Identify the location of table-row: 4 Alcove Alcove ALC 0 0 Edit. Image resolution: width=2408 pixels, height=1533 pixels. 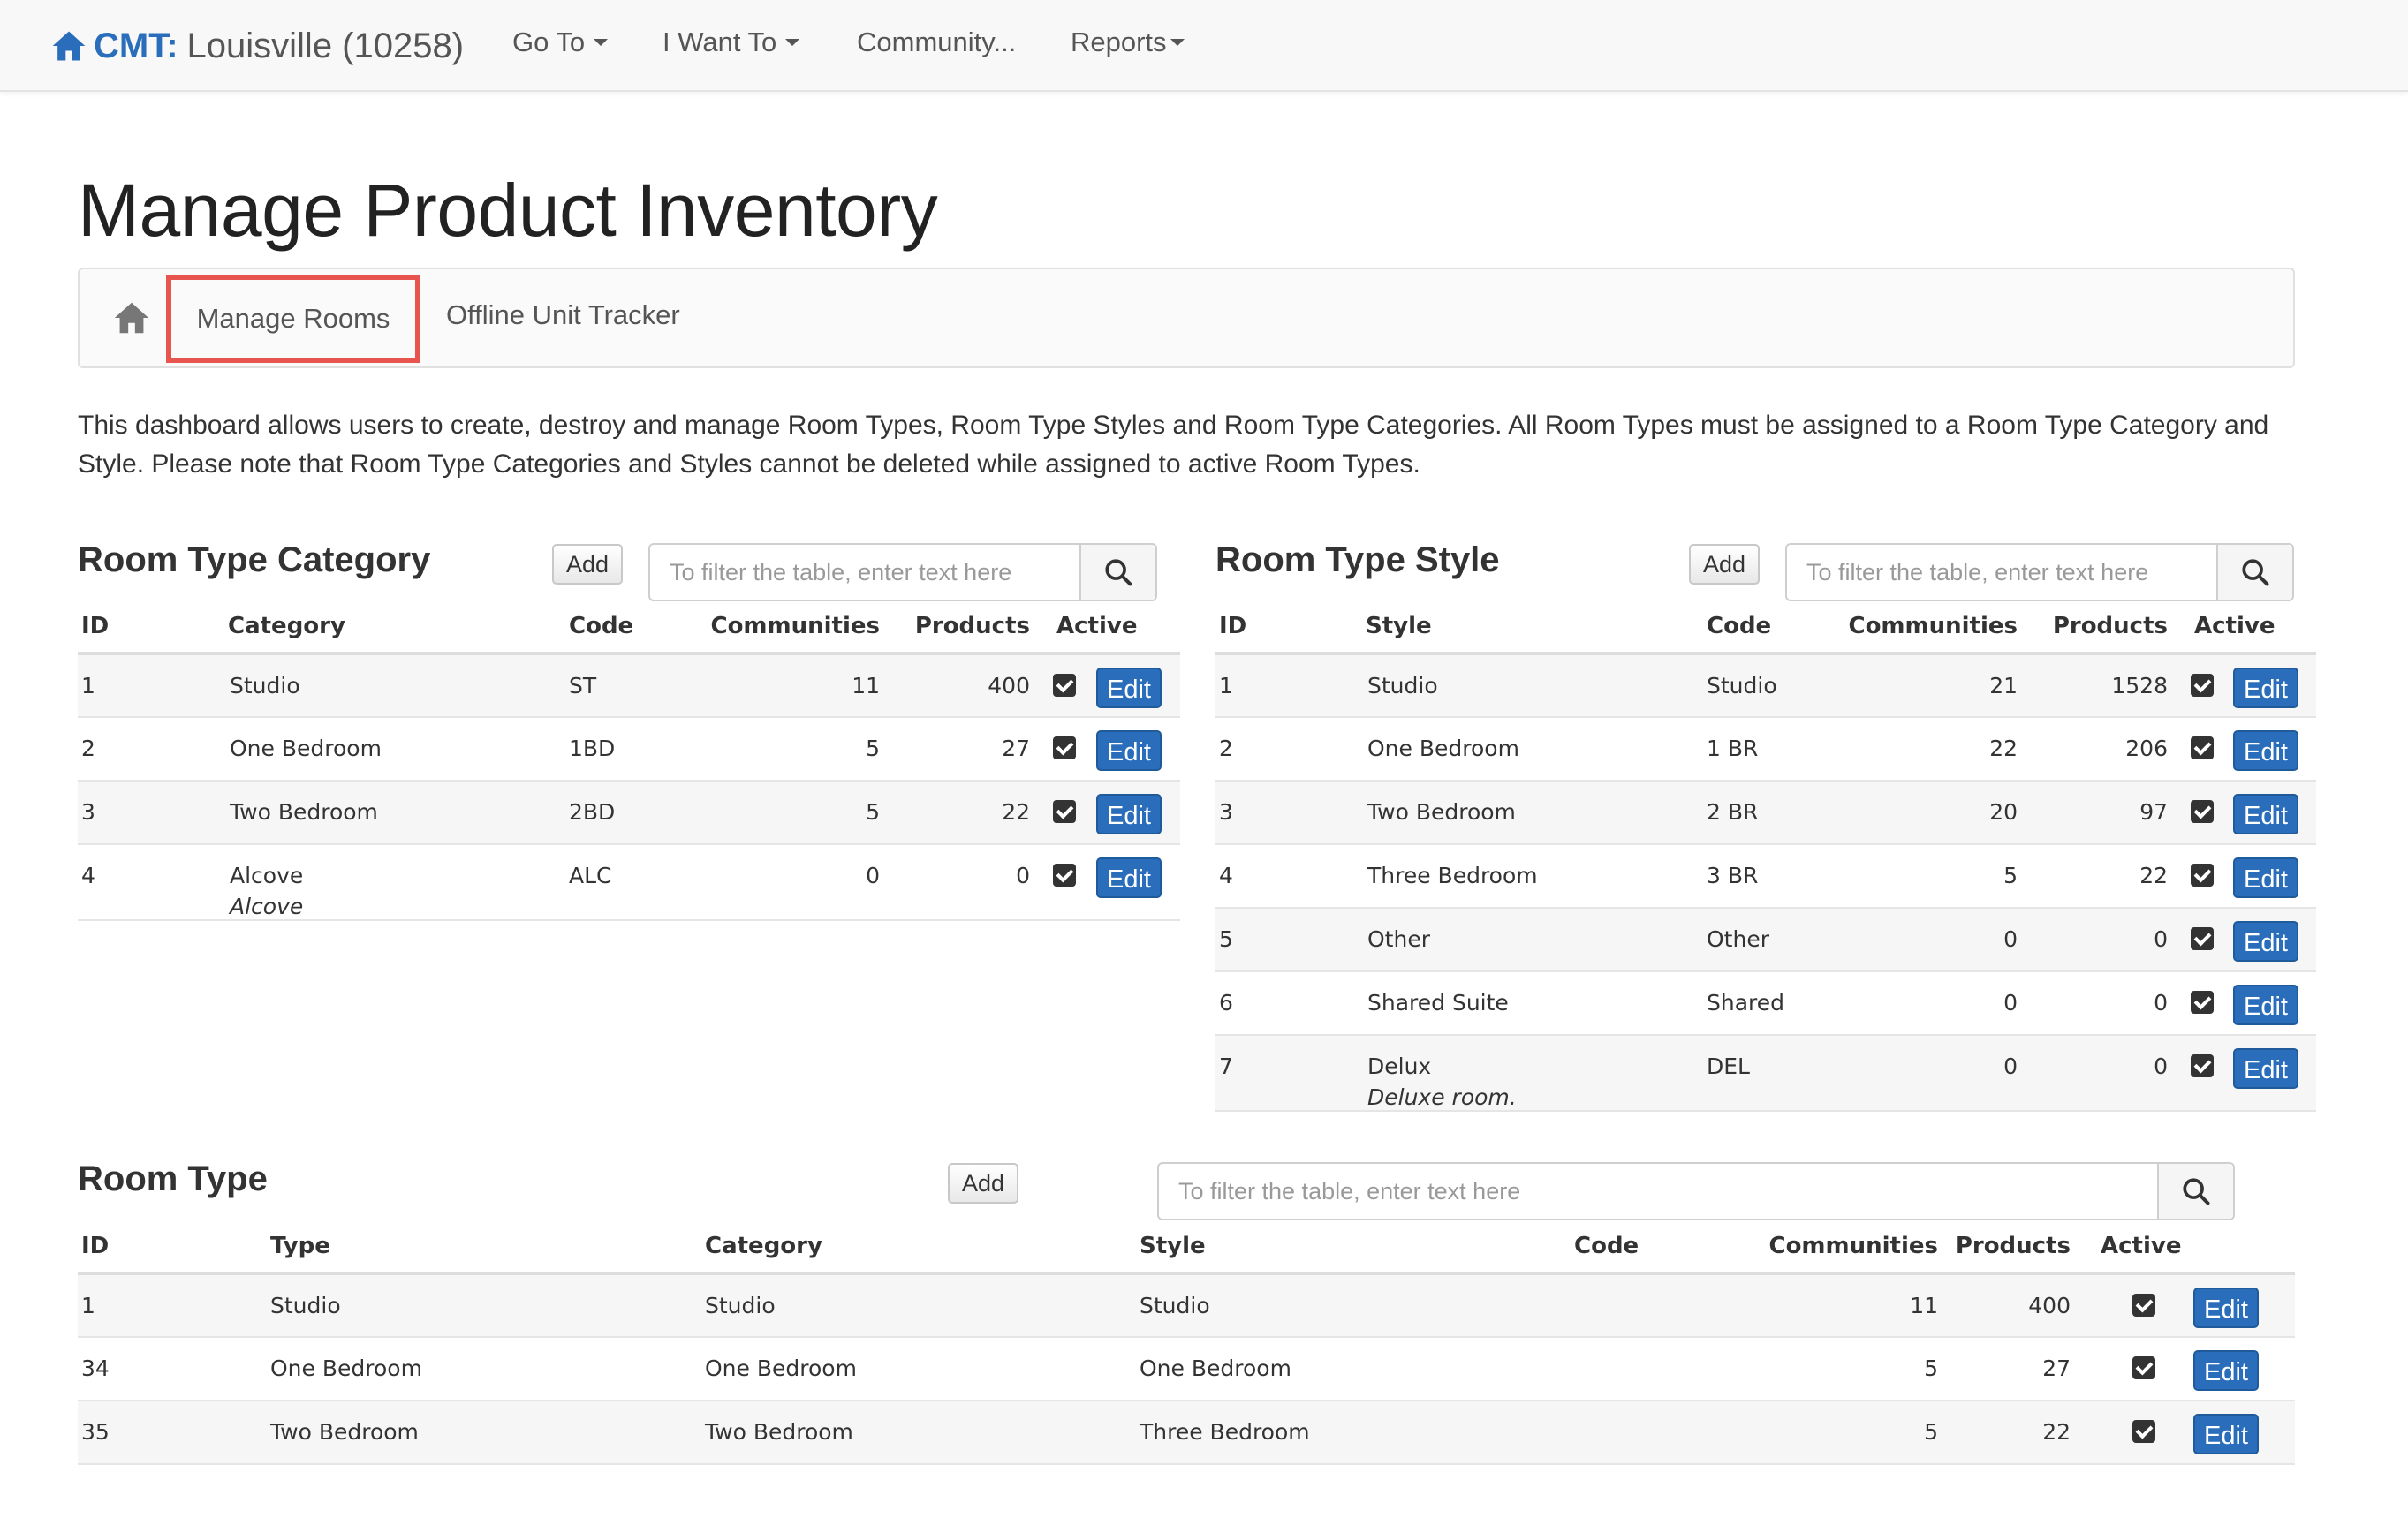
(629, 882).